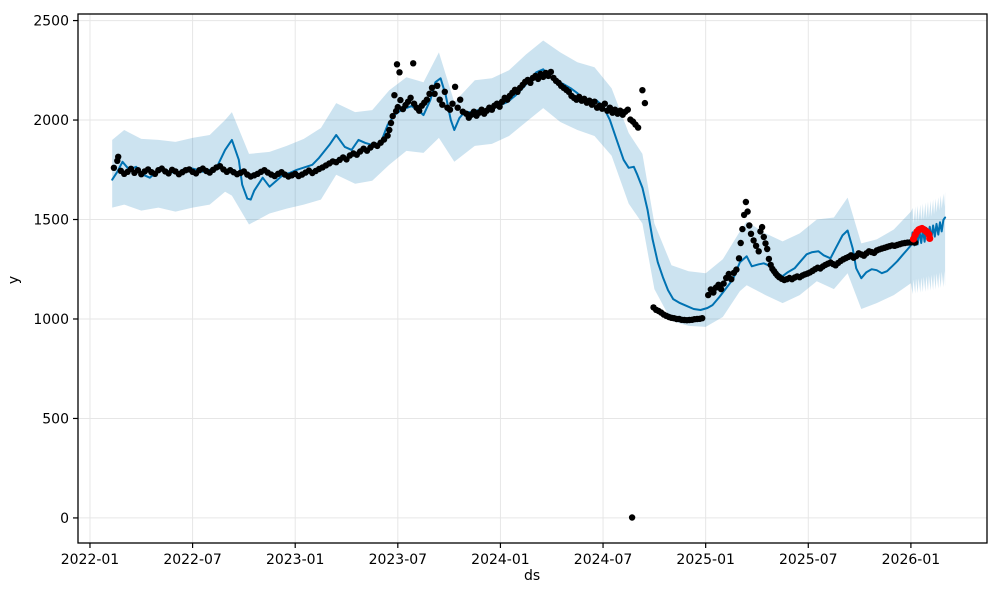 Image resolution: width=1000 pixels, height=600 pixels. I want to click on y-tick-label: 2000, so click(51, 121).